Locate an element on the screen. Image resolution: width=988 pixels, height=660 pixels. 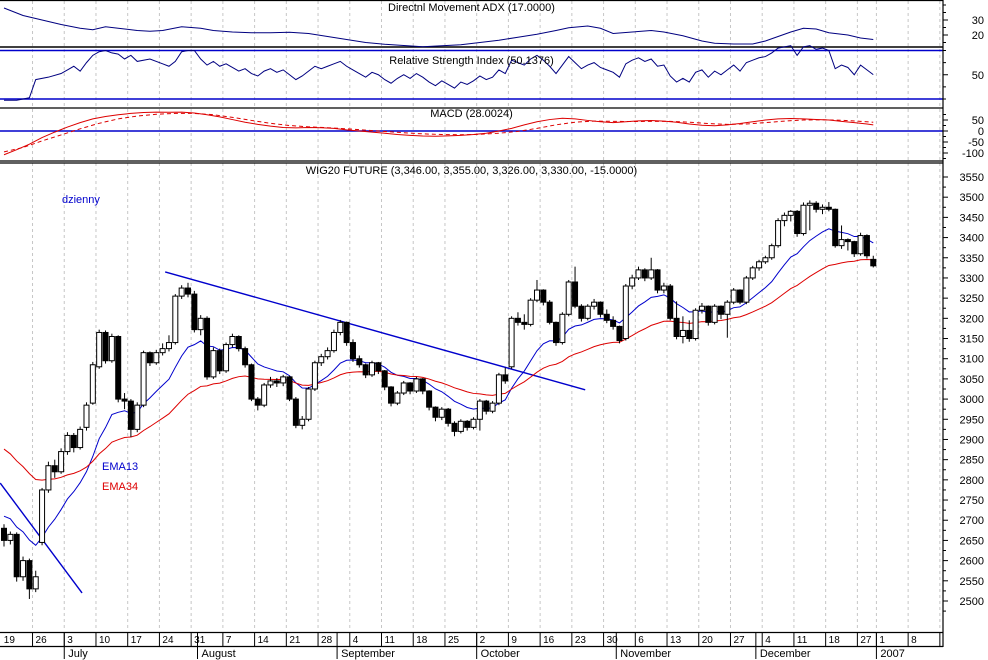
svg-text: 10 is located at coordinates (105, 640).